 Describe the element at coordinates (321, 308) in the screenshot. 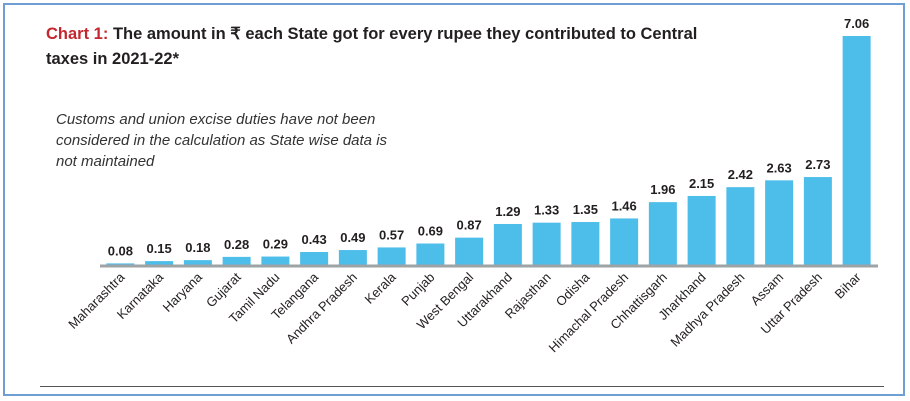

I see `tick-label-andhra-pradesh: Andhra Pradesh` at that location.